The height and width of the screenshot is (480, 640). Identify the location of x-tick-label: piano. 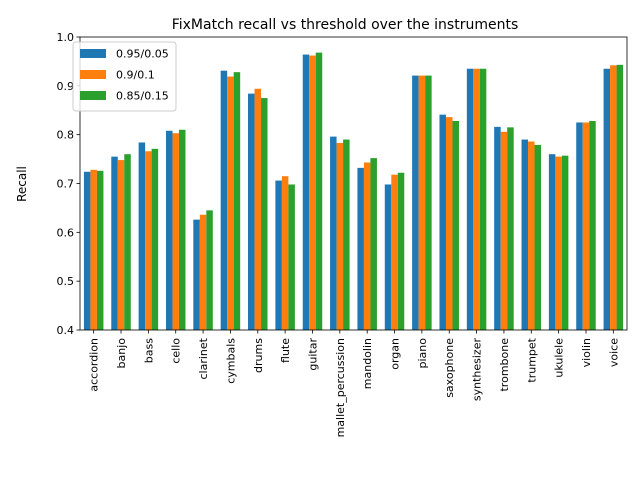
(422, 353).